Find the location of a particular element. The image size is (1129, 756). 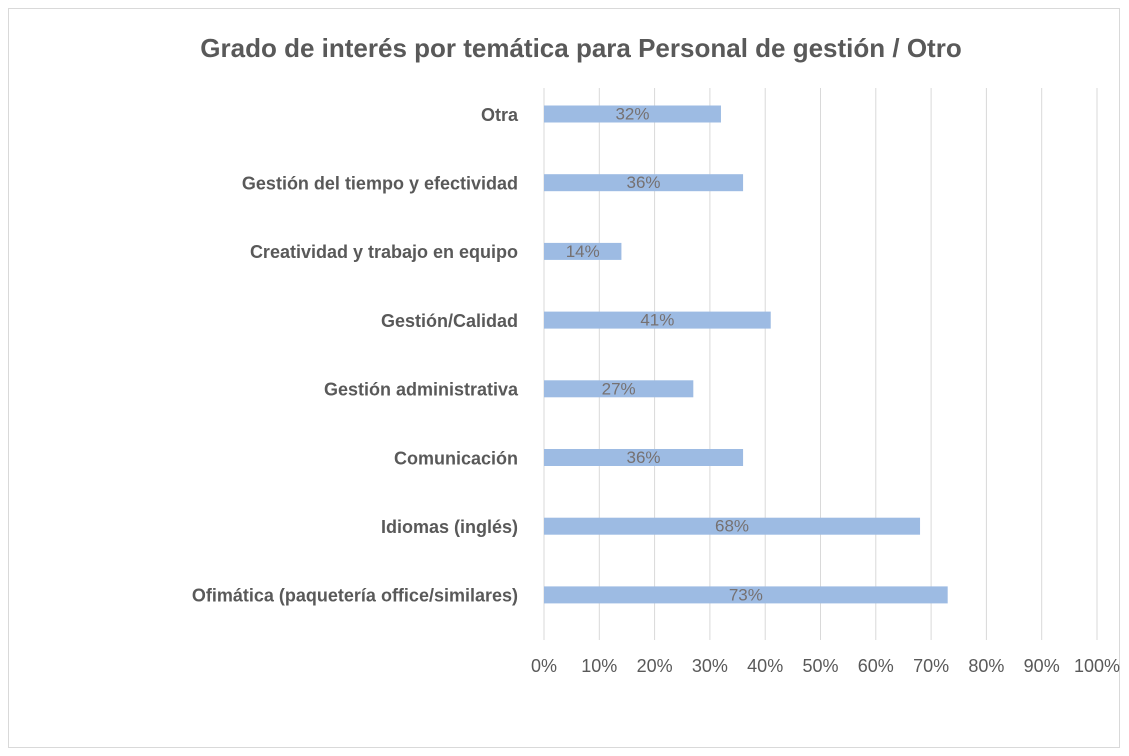

x-tick-label: 80% is located at coordinates (986, 666).